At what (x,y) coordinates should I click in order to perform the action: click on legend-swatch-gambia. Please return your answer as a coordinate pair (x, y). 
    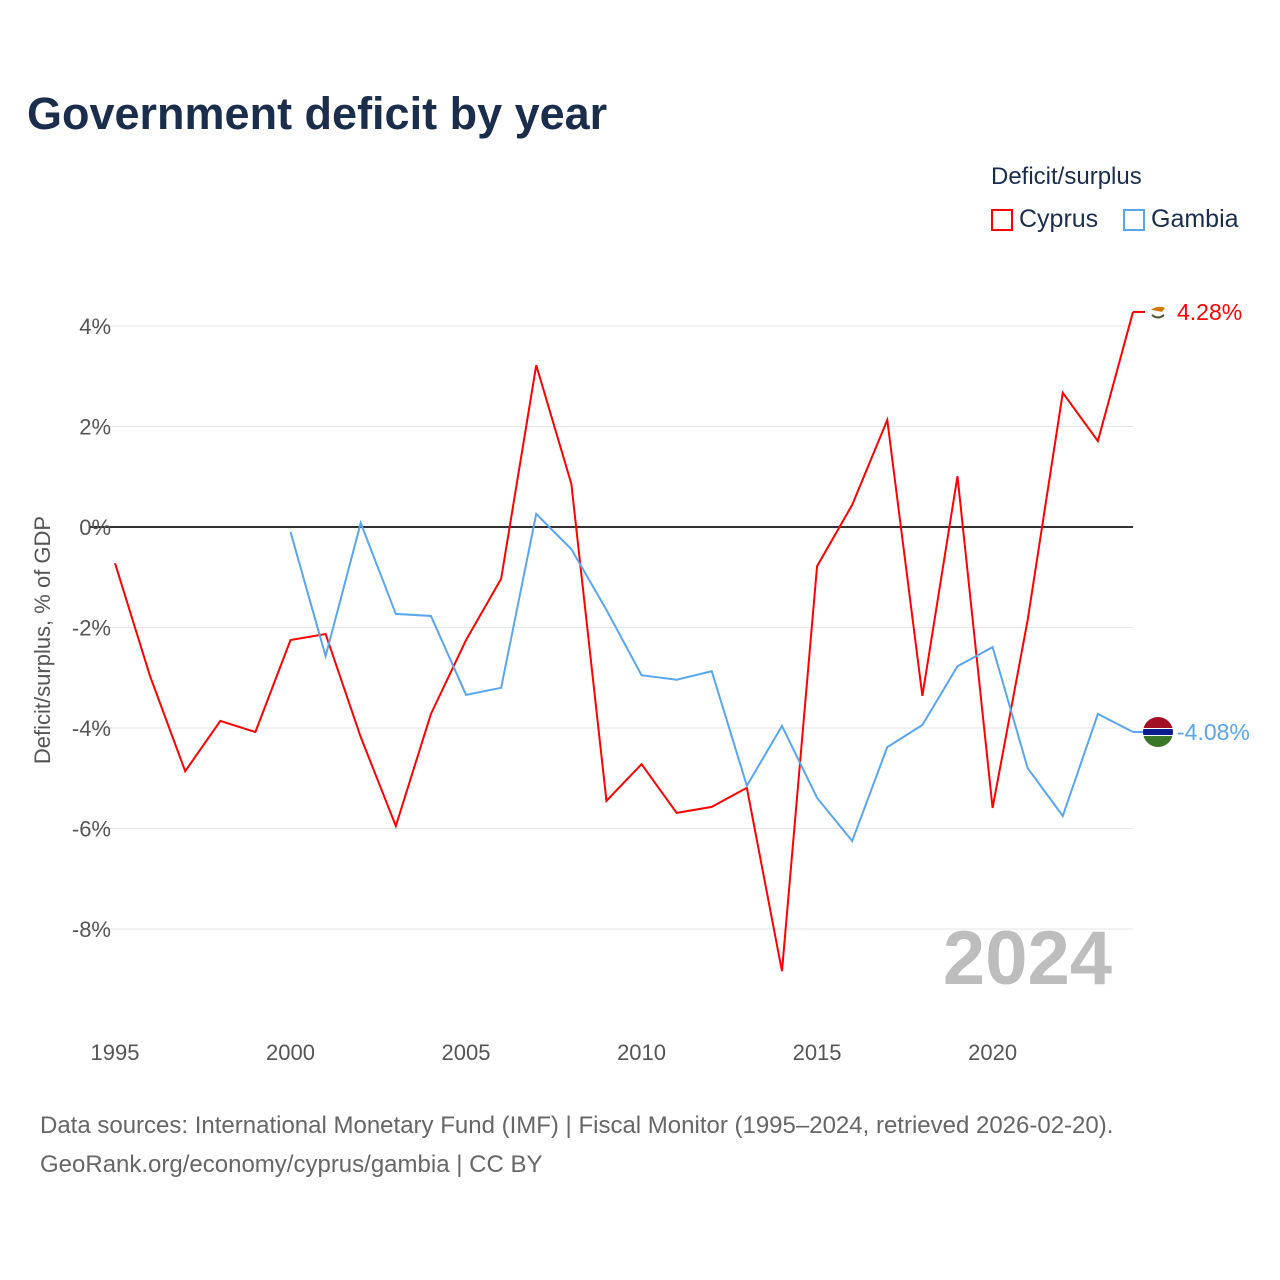
    Looking at the image, I should click on (1134, 219).